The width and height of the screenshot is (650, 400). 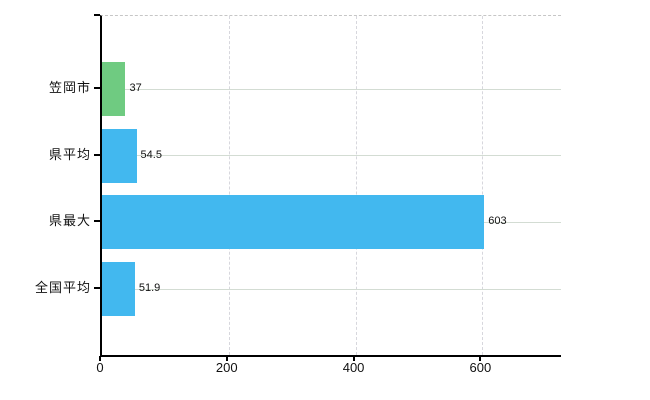 I want to click on y-axis-category-label: 県平均, so click(x=69, y=154).